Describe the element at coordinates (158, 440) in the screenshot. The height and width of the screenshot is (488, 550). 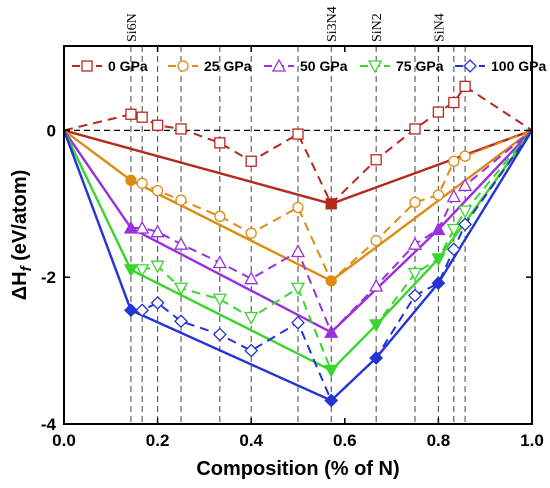
I see `x-tick-label: 0.2` at that location.